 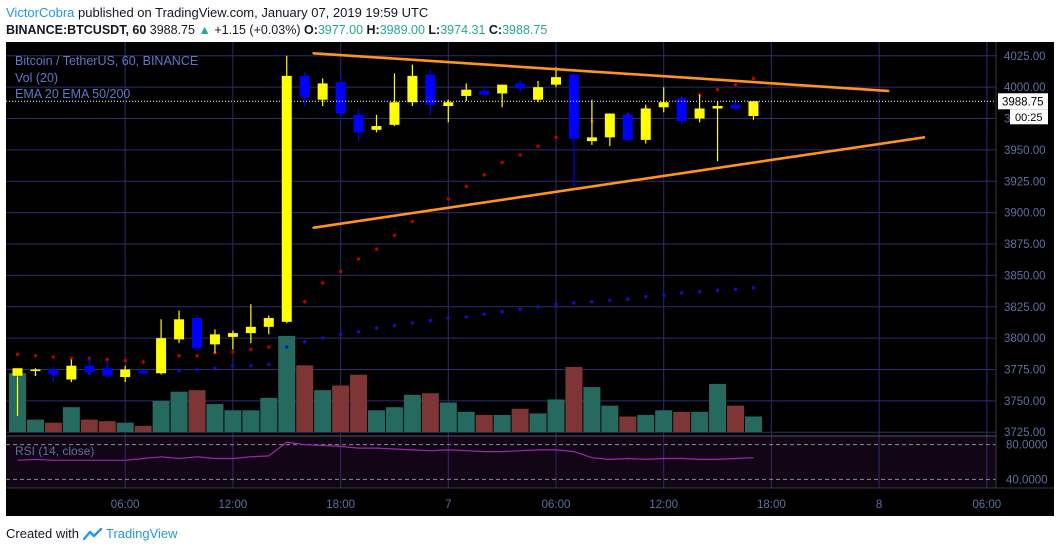 I want to click on vol-legend: Vol (20), so click(x=36, y=78).